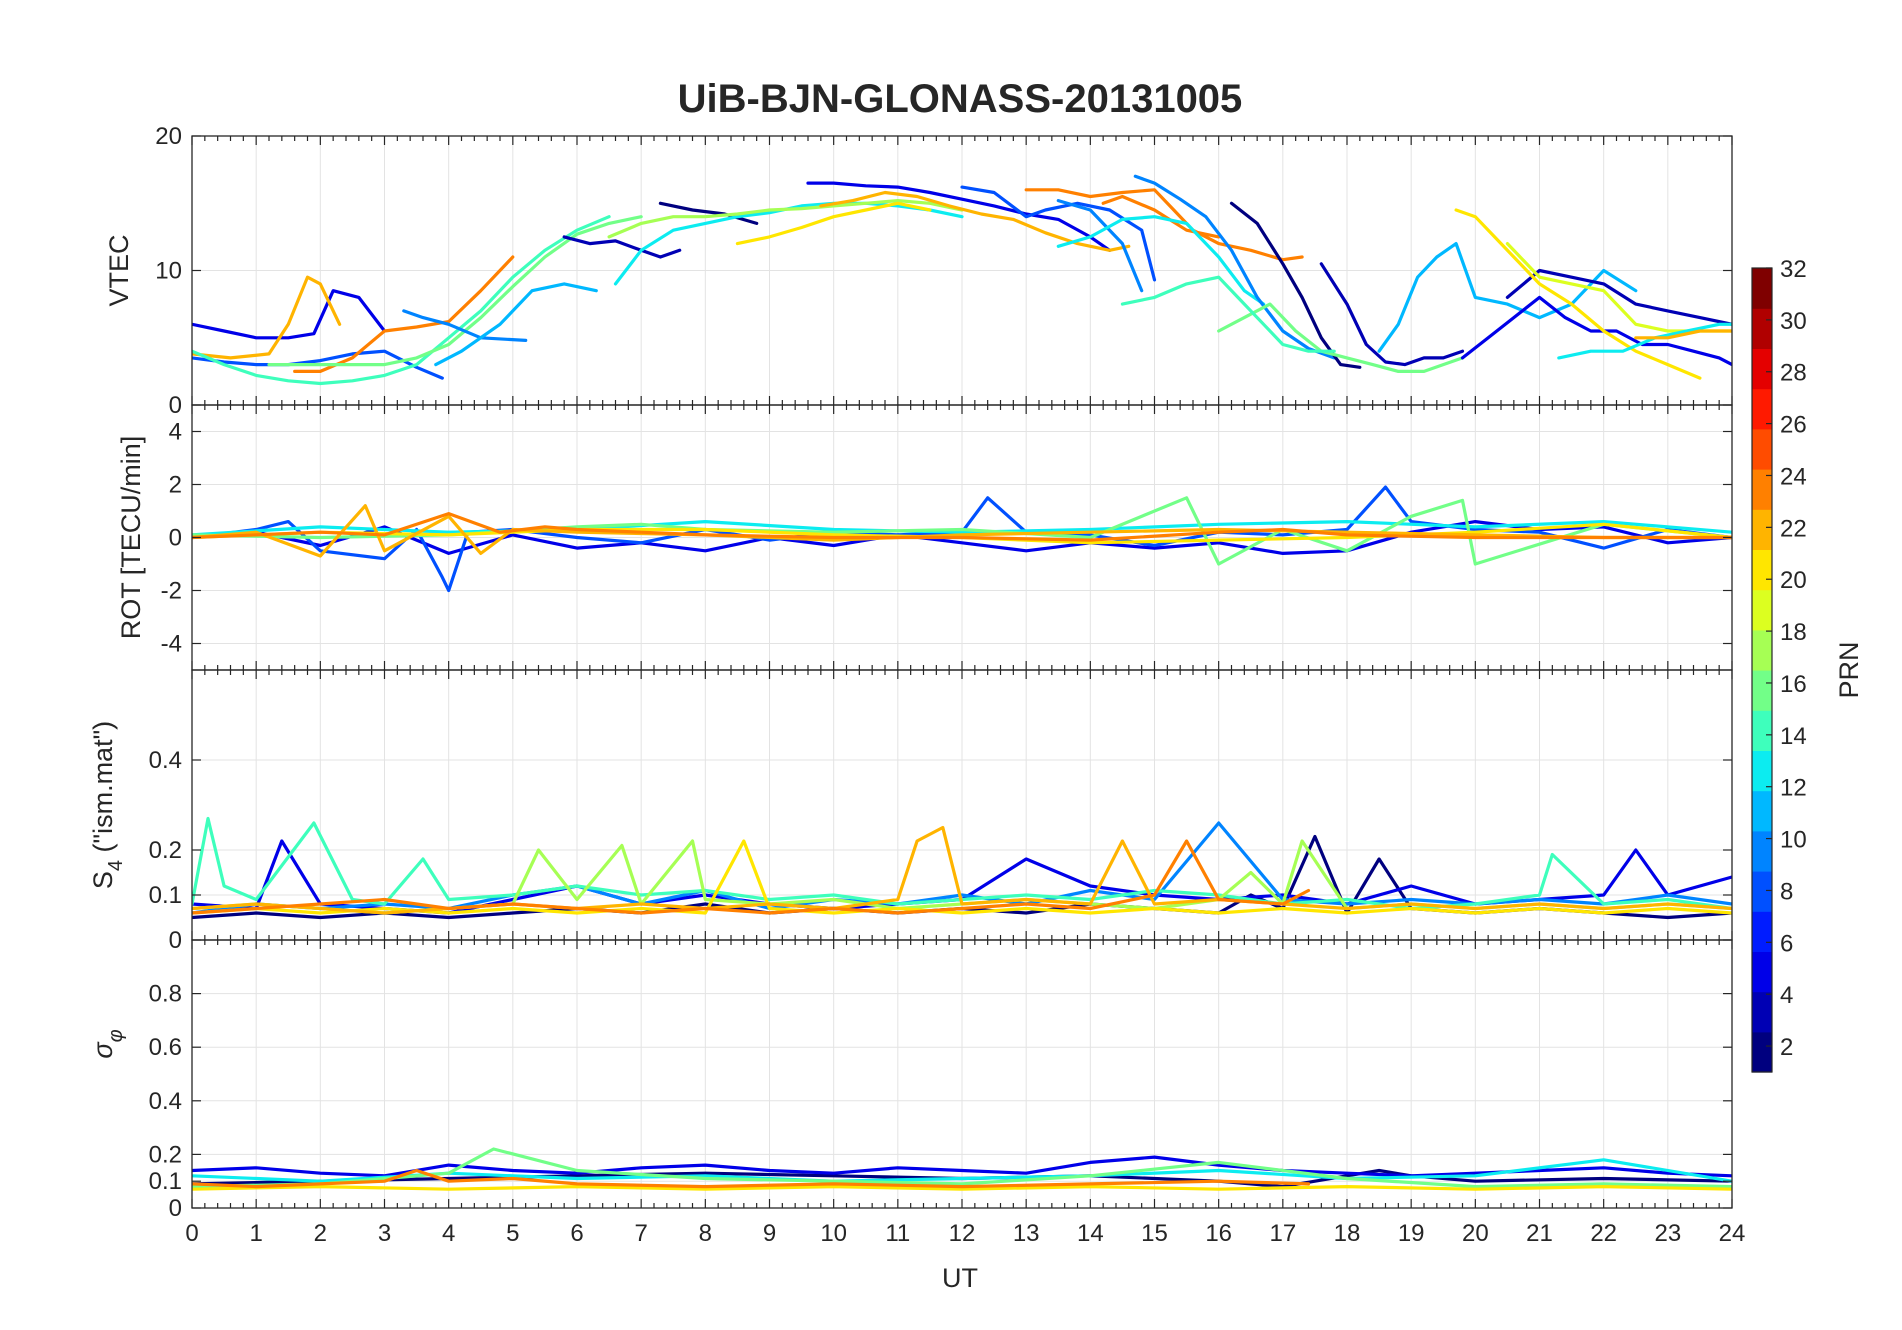 Image resolution: width=1902 pixels, height=1330 pixels. What do you see at coordinates (171, 591) in the screenshot?
I see `rot-y-tick-label: -2` at bounding box center [171, 591].